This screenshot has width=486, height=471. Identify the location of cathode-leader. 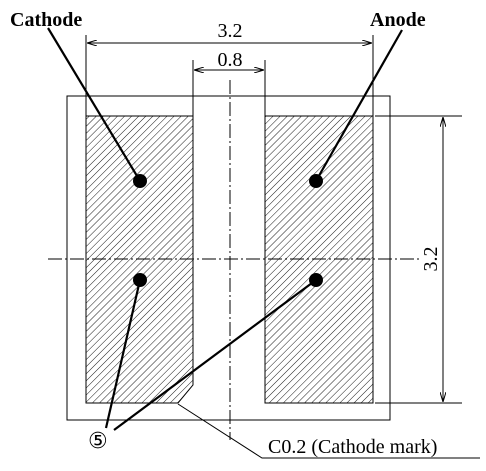
(94, 104).